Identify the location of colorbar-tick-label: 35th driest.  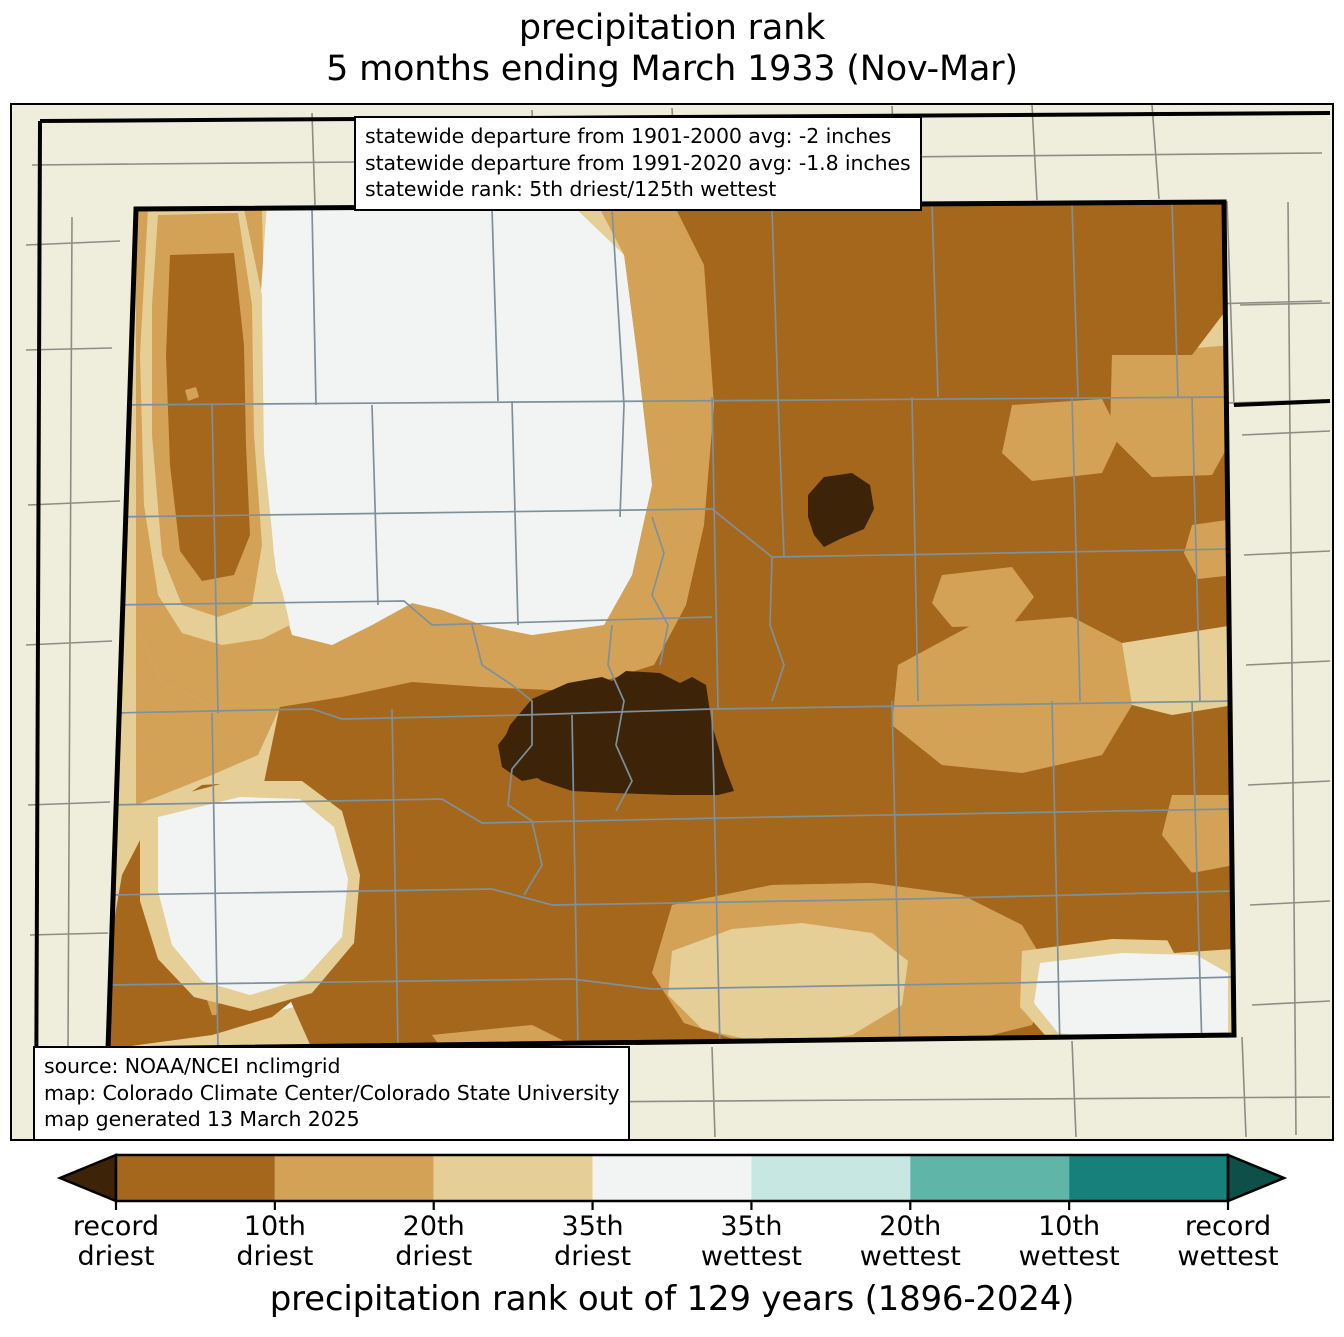
(592, 1241).